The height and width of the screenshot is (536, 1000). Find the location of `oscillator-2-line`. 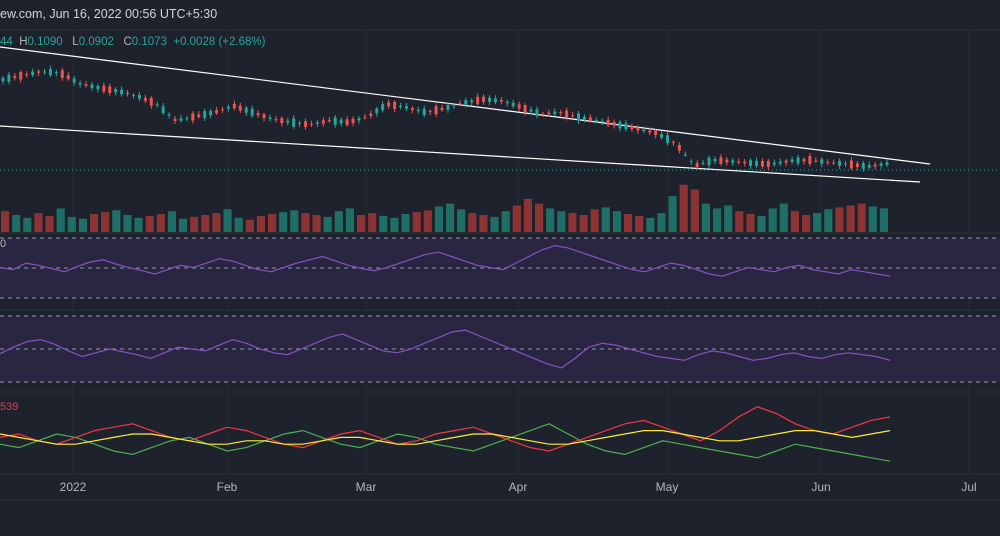

oscillator-2-line is located at coordinates (445, 349).